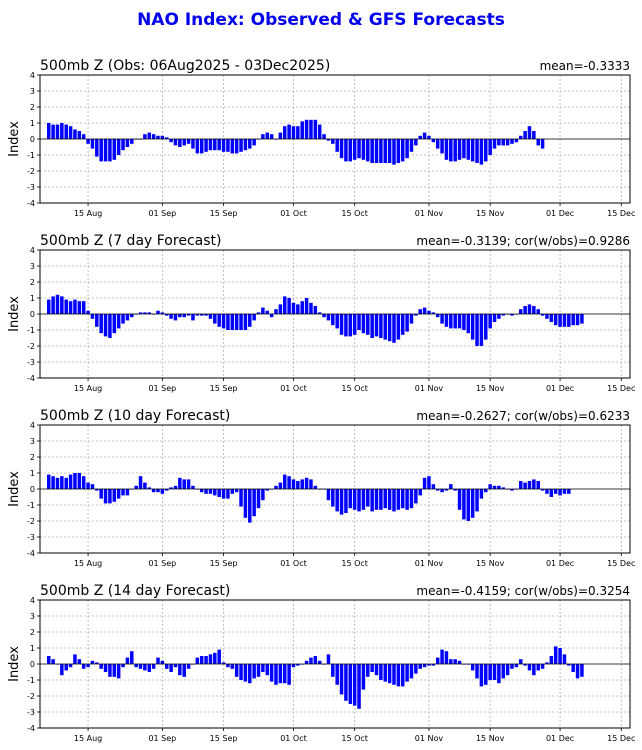  I want to click on x-tick-label: 01 Nov, so click(429, 388).